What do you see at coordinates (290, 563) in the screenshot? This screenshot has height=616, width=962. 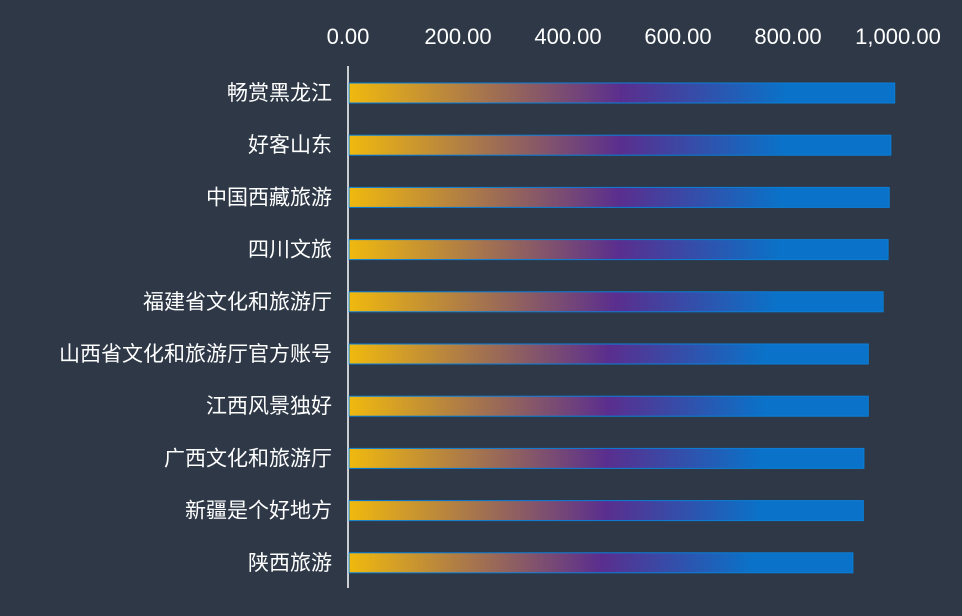 I see `category-label: 陕西旅游` at bounding box center [290, 563].